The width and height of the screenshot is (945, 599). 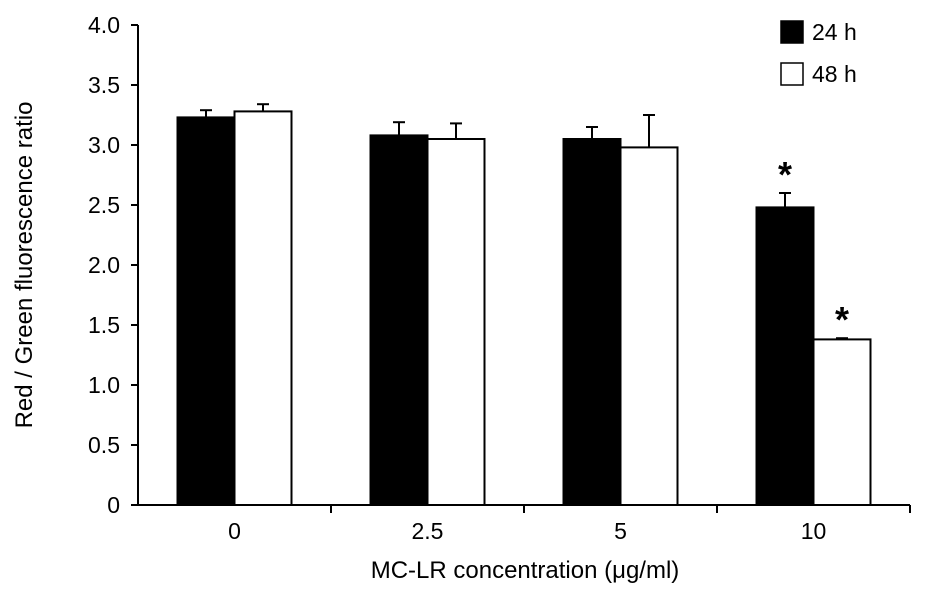 What do you see at coordinates (814, 531) in the screenshot?
I see `x-tick-label: 10` at bounding box center [814, 531].